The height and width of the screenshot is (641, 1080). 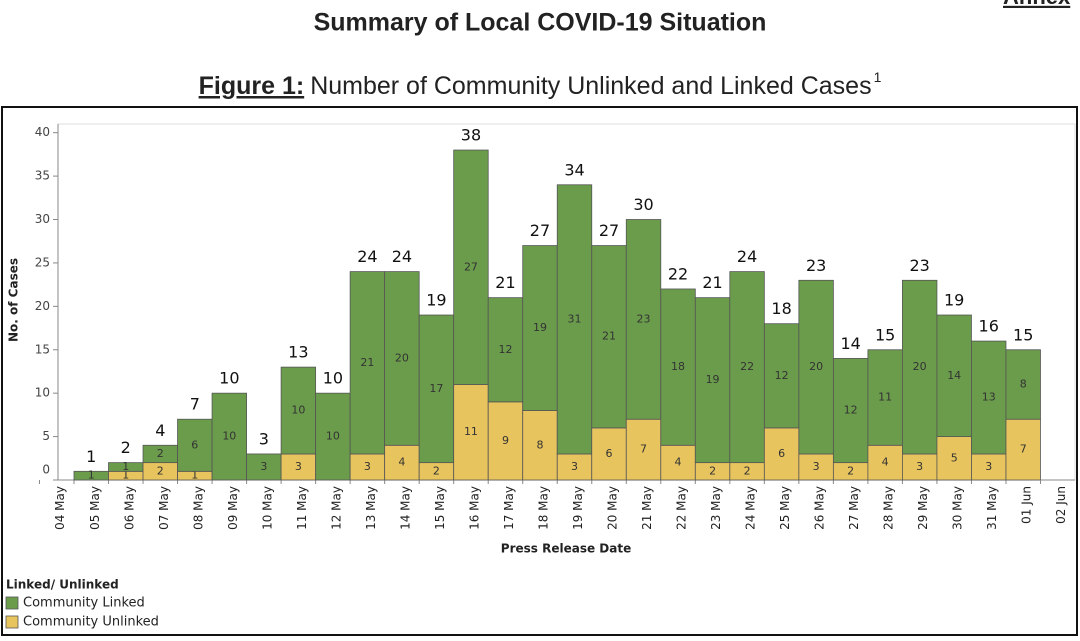 What do you see at coordinates (14, 300) in the screenshot?
I see `y-axis-label: No. of Cases` at bounding box center [14, 300].